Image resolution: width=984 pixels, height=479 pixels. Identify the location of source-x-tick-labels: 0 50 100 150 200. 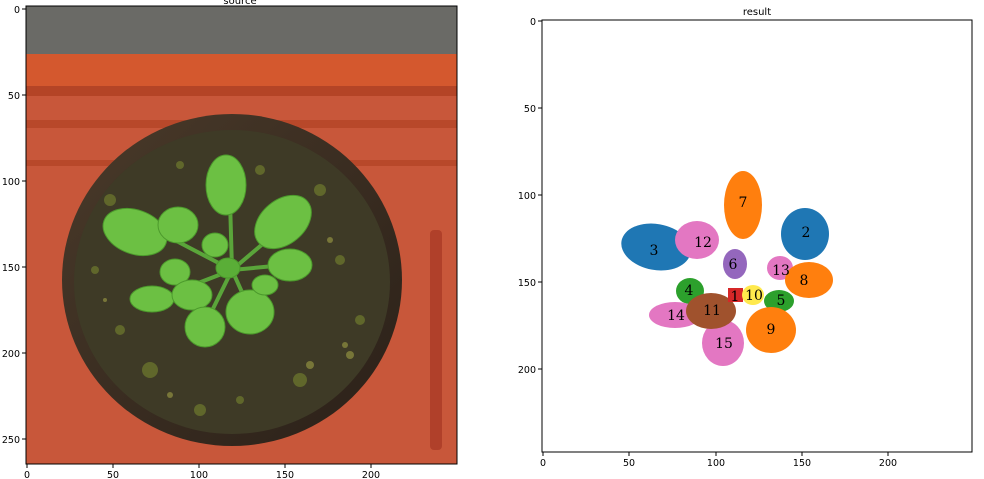
(202, 474).